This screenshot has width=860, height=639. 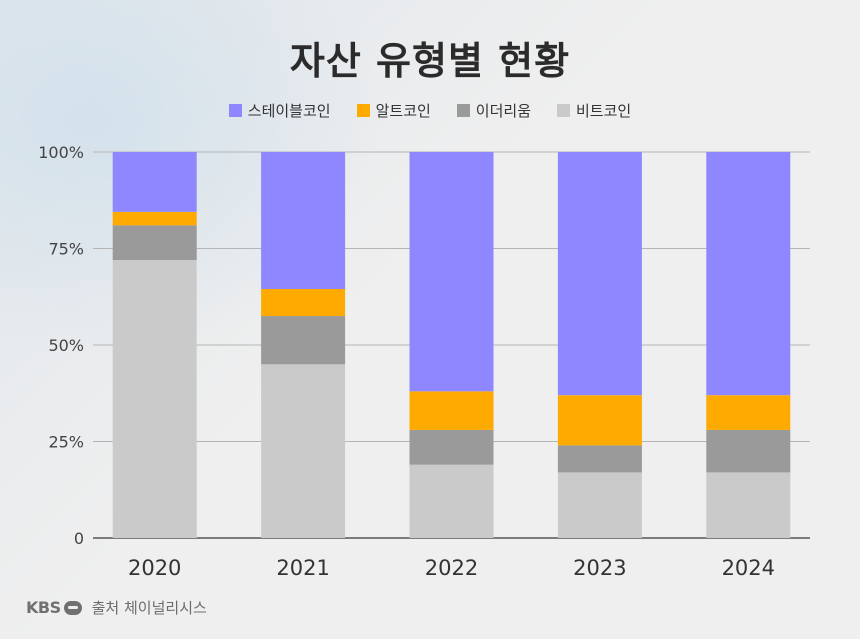 I want to click on legend-item-ethereum: 이더리움, so click(x=493, y=110).